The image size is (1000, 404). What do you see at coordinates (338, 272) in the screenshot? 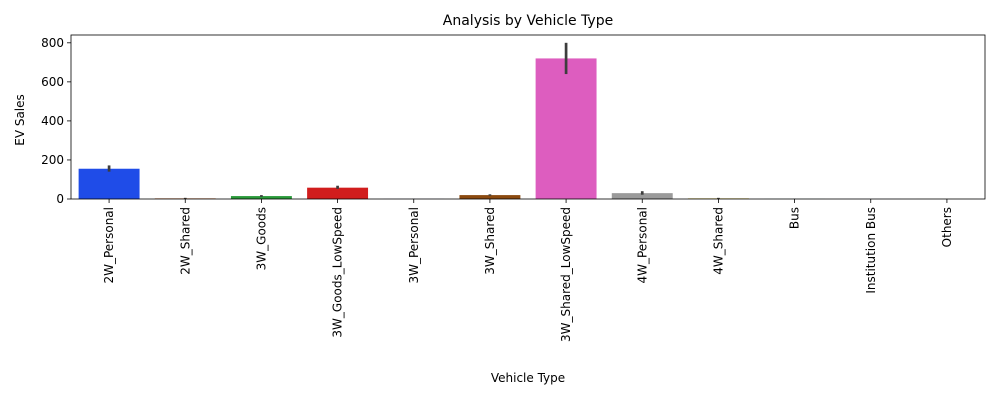
I see `x-tick-label: 3W_Goods_LowSpeed` at bounding box center [338, 272].